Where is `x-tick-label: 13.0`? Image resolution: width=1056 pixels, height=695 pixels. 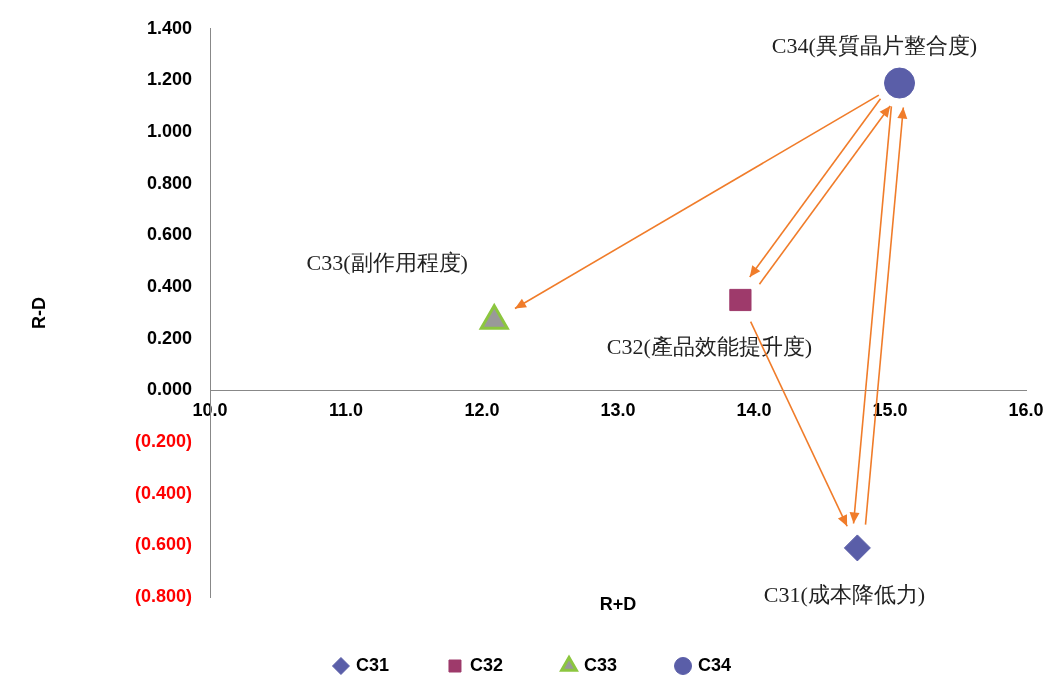 x-tick-label: 13.0 is located at coordinates (618, 410).